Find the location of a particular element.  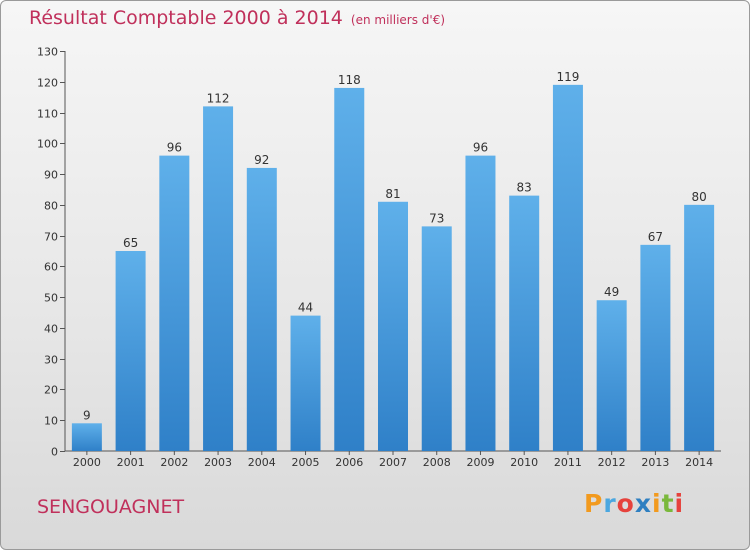

x-tick-label: 2006 is located at coordinates (349, 462).